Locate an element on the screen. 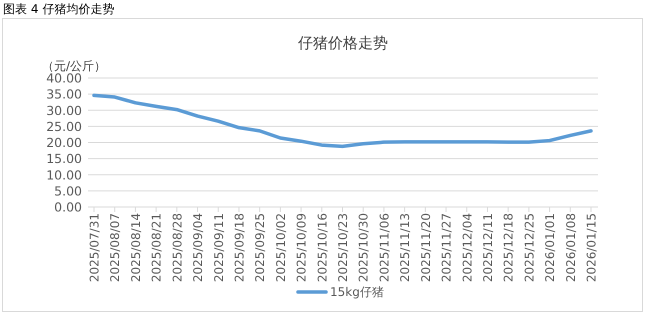 This screenshot has width=646, height=331. x-tick-label: 2025/10/30 is located at coordinates (363, 247).